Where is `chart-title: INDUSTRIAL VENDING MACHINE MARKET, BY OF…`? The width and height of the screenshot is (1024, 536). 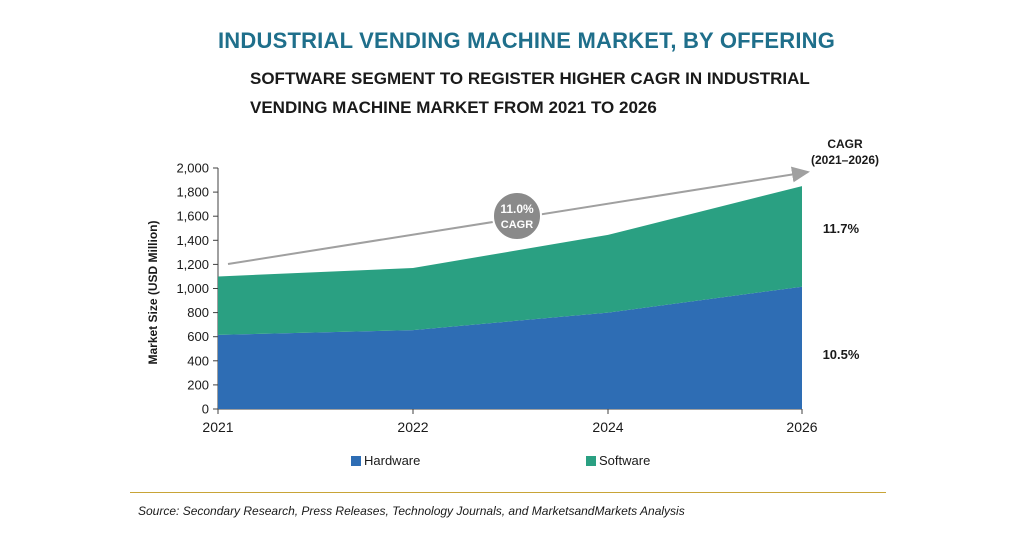
chart-title: INDUSTRIAL VENDING MACHINE MARKET, BY OF… is located at coordinates (527, 40).